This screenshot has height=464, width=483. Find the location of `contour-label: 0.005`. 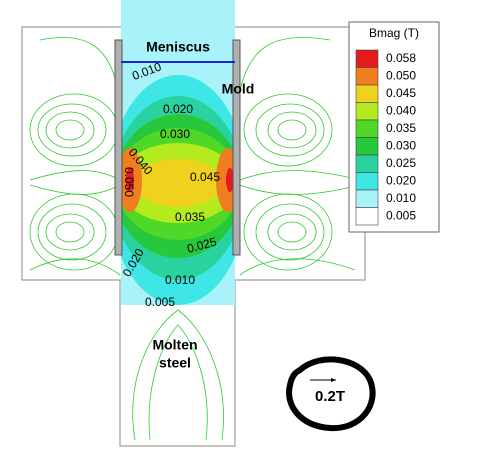

contour-label: 0.005 is located at coordinates (160, 302).